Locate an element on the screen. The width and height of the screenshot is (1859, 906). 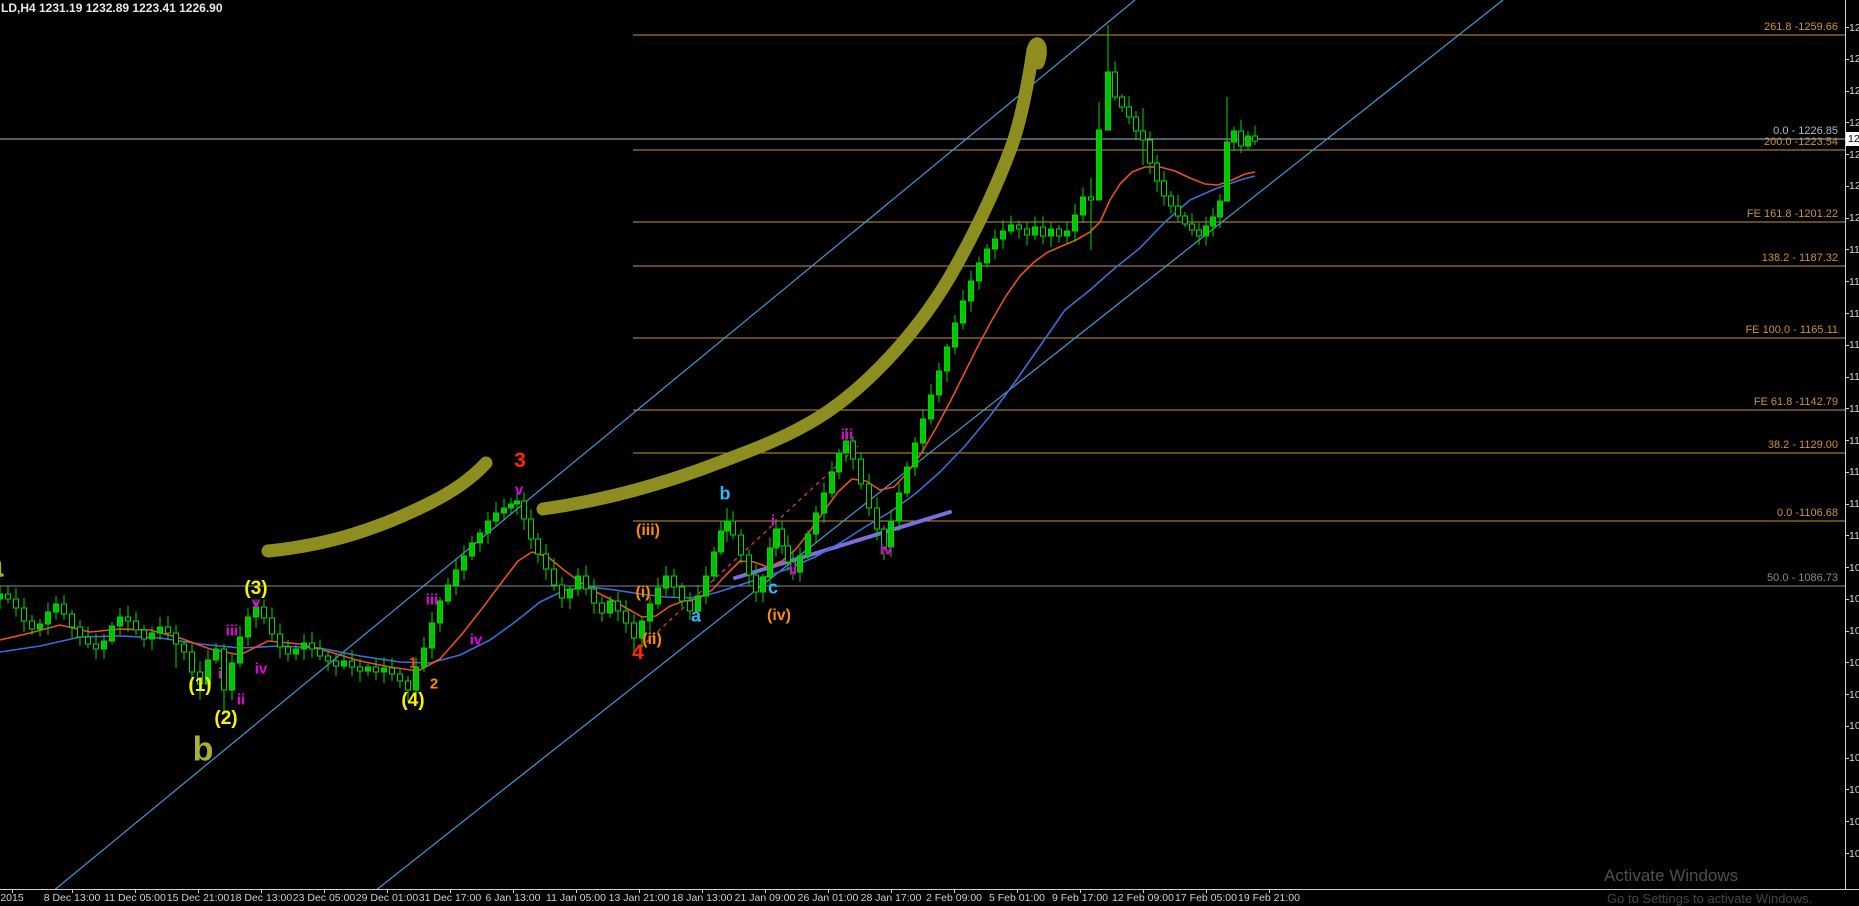
wave-label: (1) is located at coordinates (200, 685).